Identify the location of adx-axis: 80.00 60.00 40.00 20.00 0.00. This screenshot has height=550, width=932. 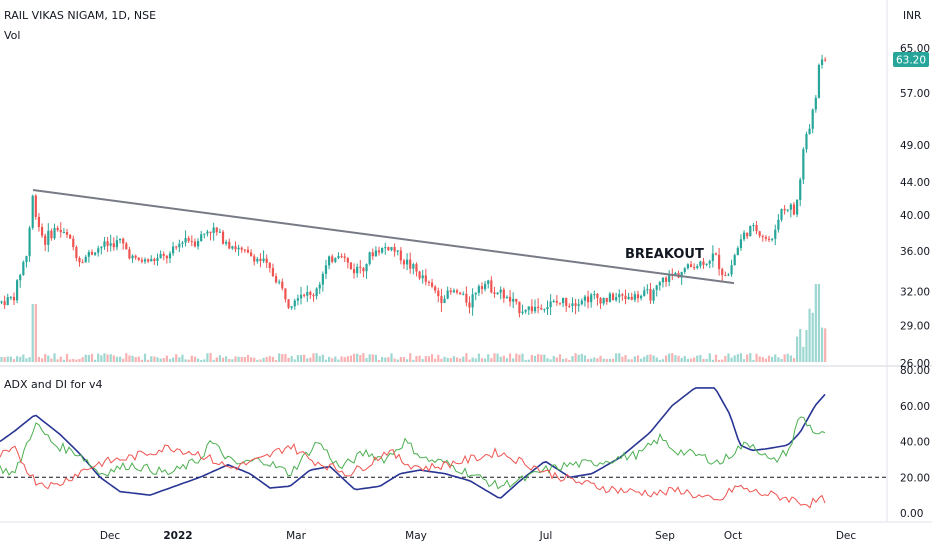
(915, 442).